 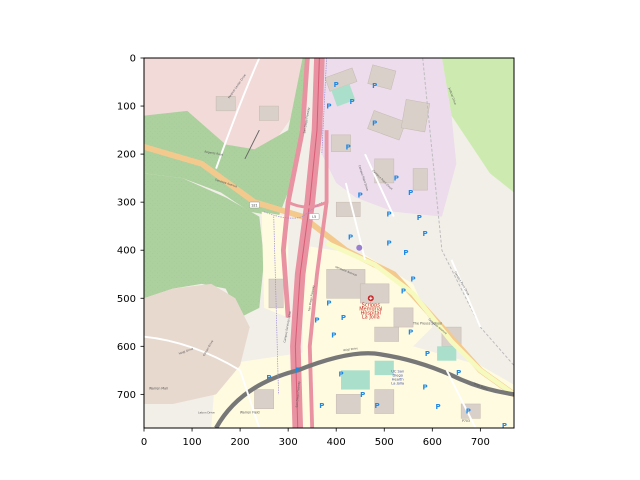 I want to click on uc-health-label: Diego, so click(x=397, y=376).